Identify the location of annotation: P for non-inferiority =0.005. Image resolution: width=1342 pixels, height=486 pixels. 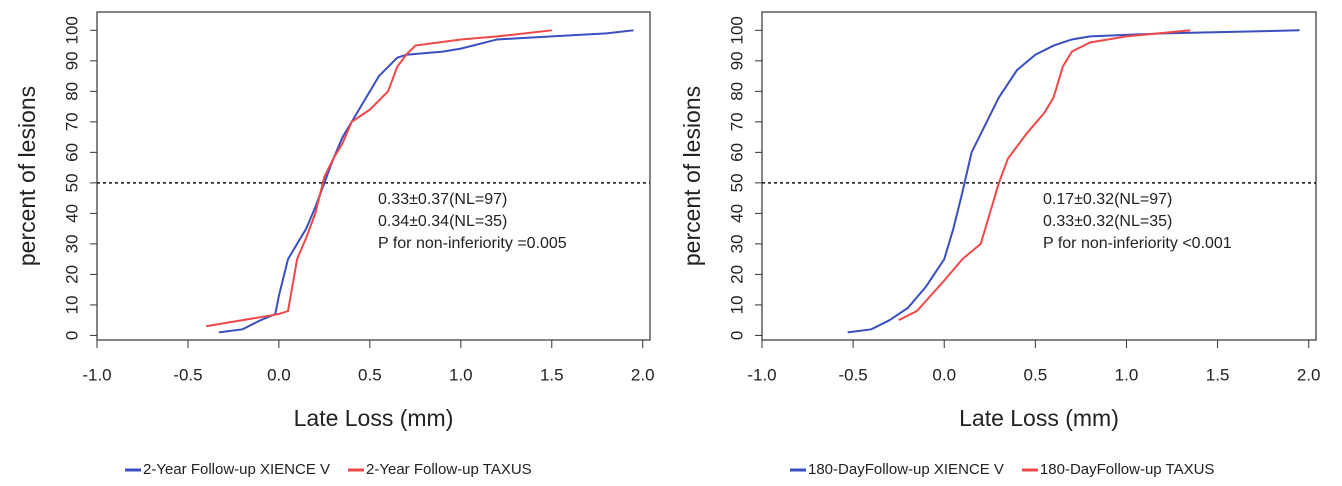
(472, 243).